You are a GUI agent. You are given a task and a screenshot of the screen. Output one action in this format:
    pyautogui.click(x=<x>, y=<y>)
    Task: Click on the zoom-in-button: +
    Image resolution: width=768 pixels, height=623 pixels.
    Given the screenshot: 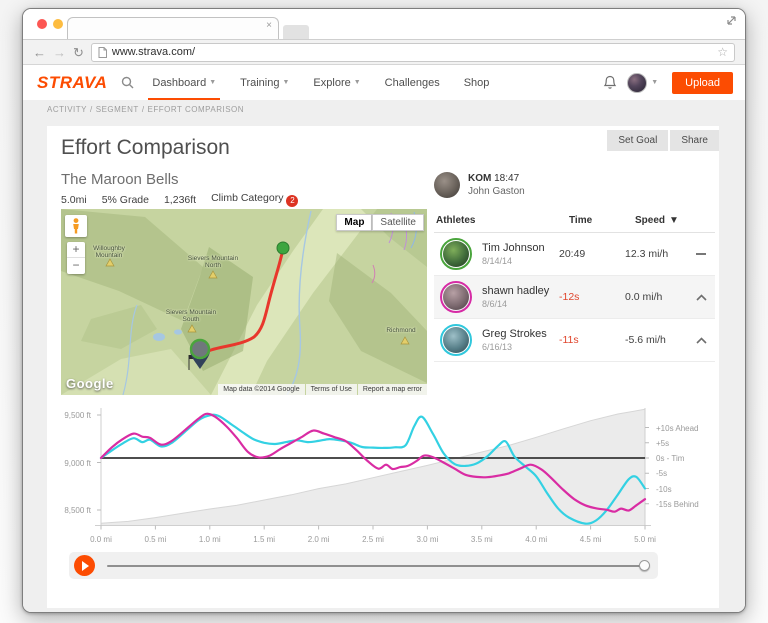 What is the action you would take?
    pyautogui.click(x=76, y=250)
    